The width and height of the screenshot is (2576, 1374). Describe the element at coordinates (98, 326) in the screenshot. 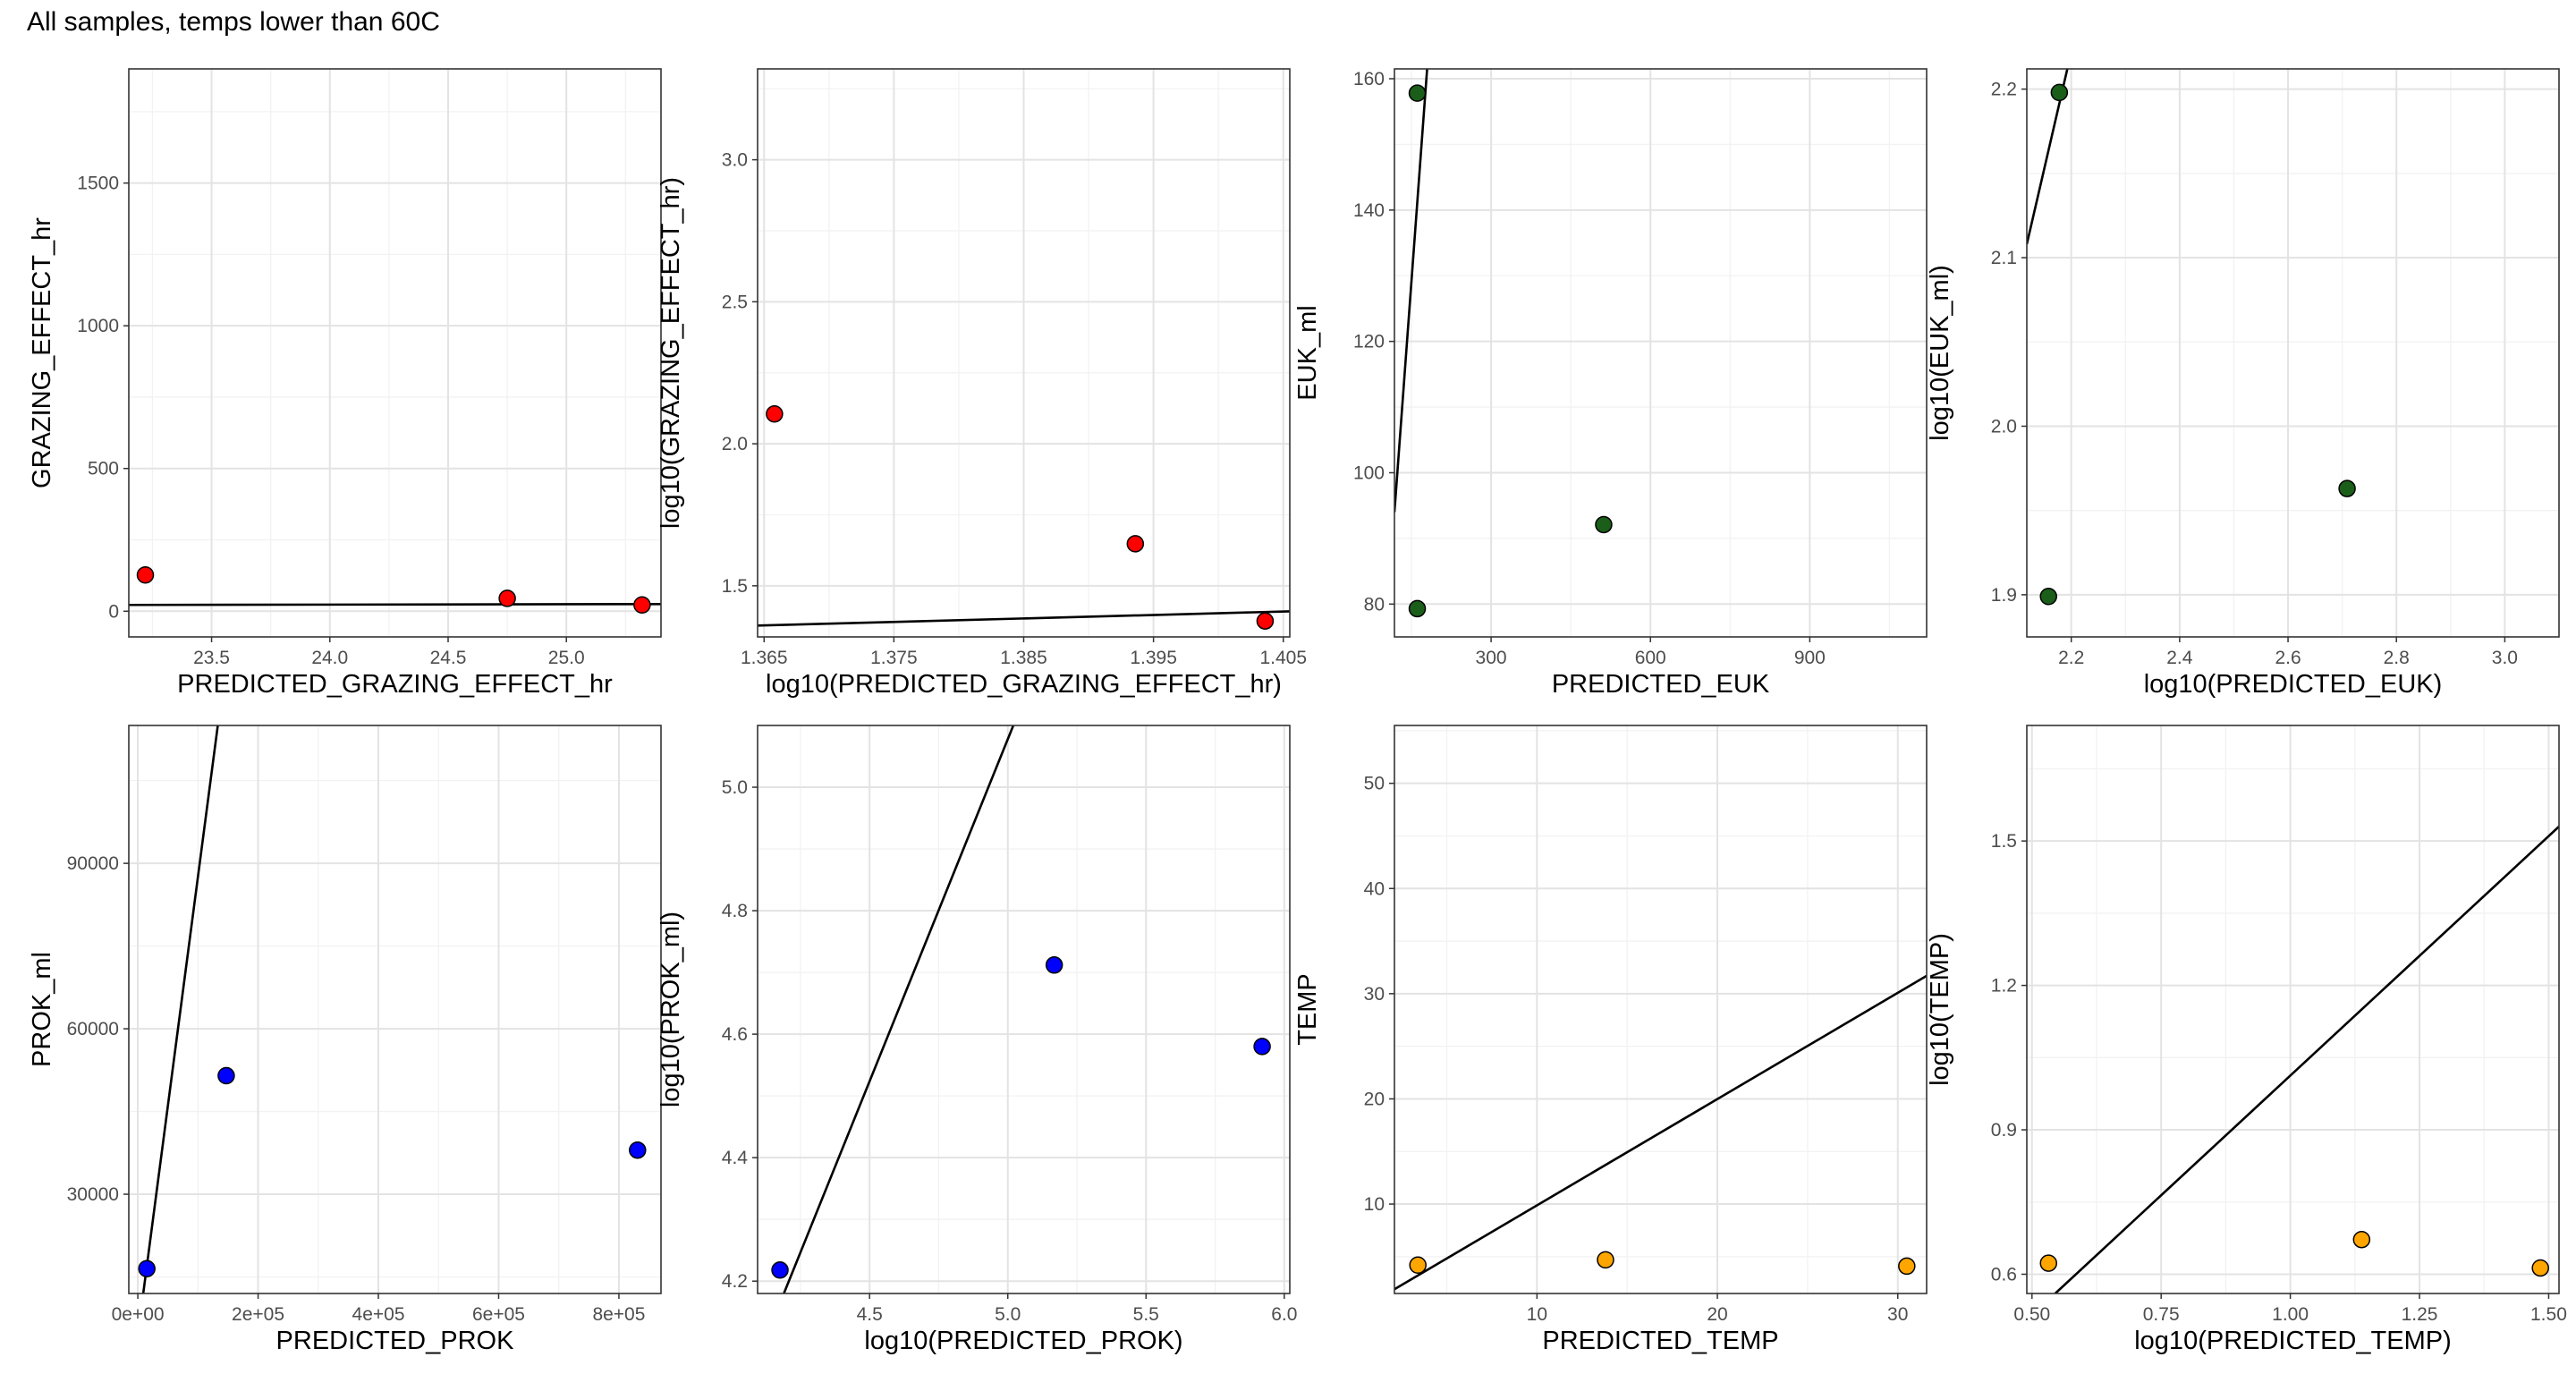

I see `y-tick-label: 1000` at that location.